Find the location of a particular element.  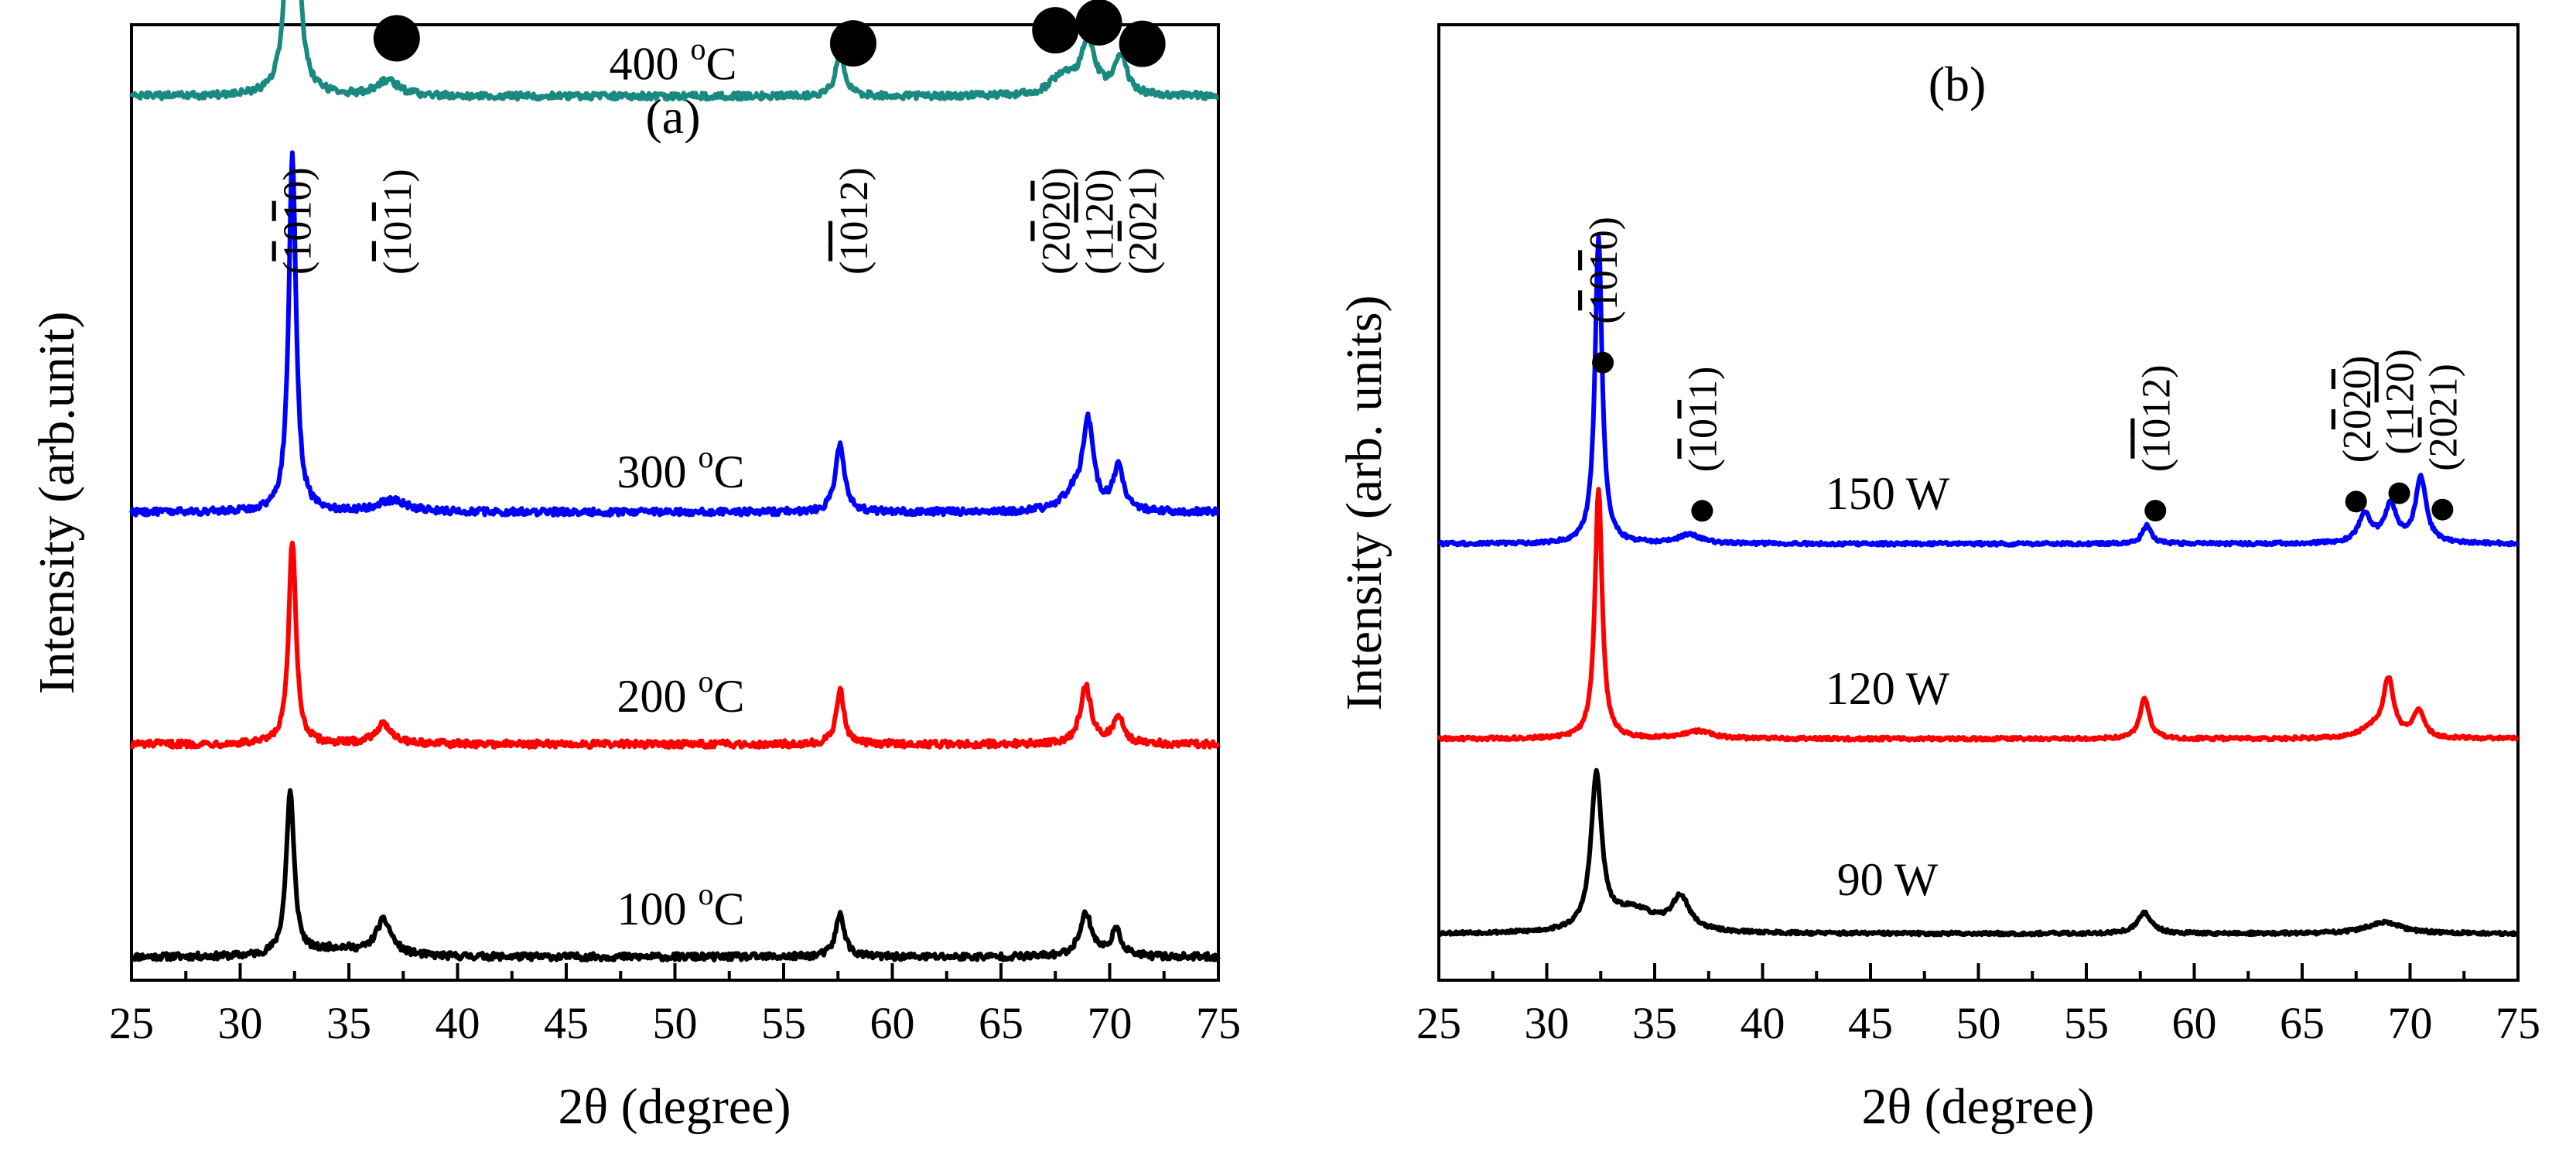

series-line-200-c is located at coordinates (675, 645).